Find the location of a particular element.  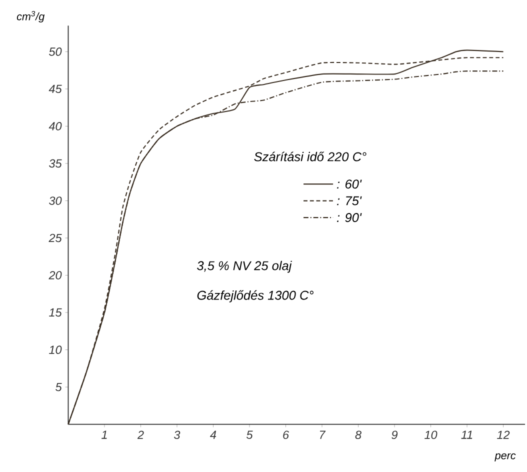

x-tick-label: 1 is located at coordinates (104, 435).